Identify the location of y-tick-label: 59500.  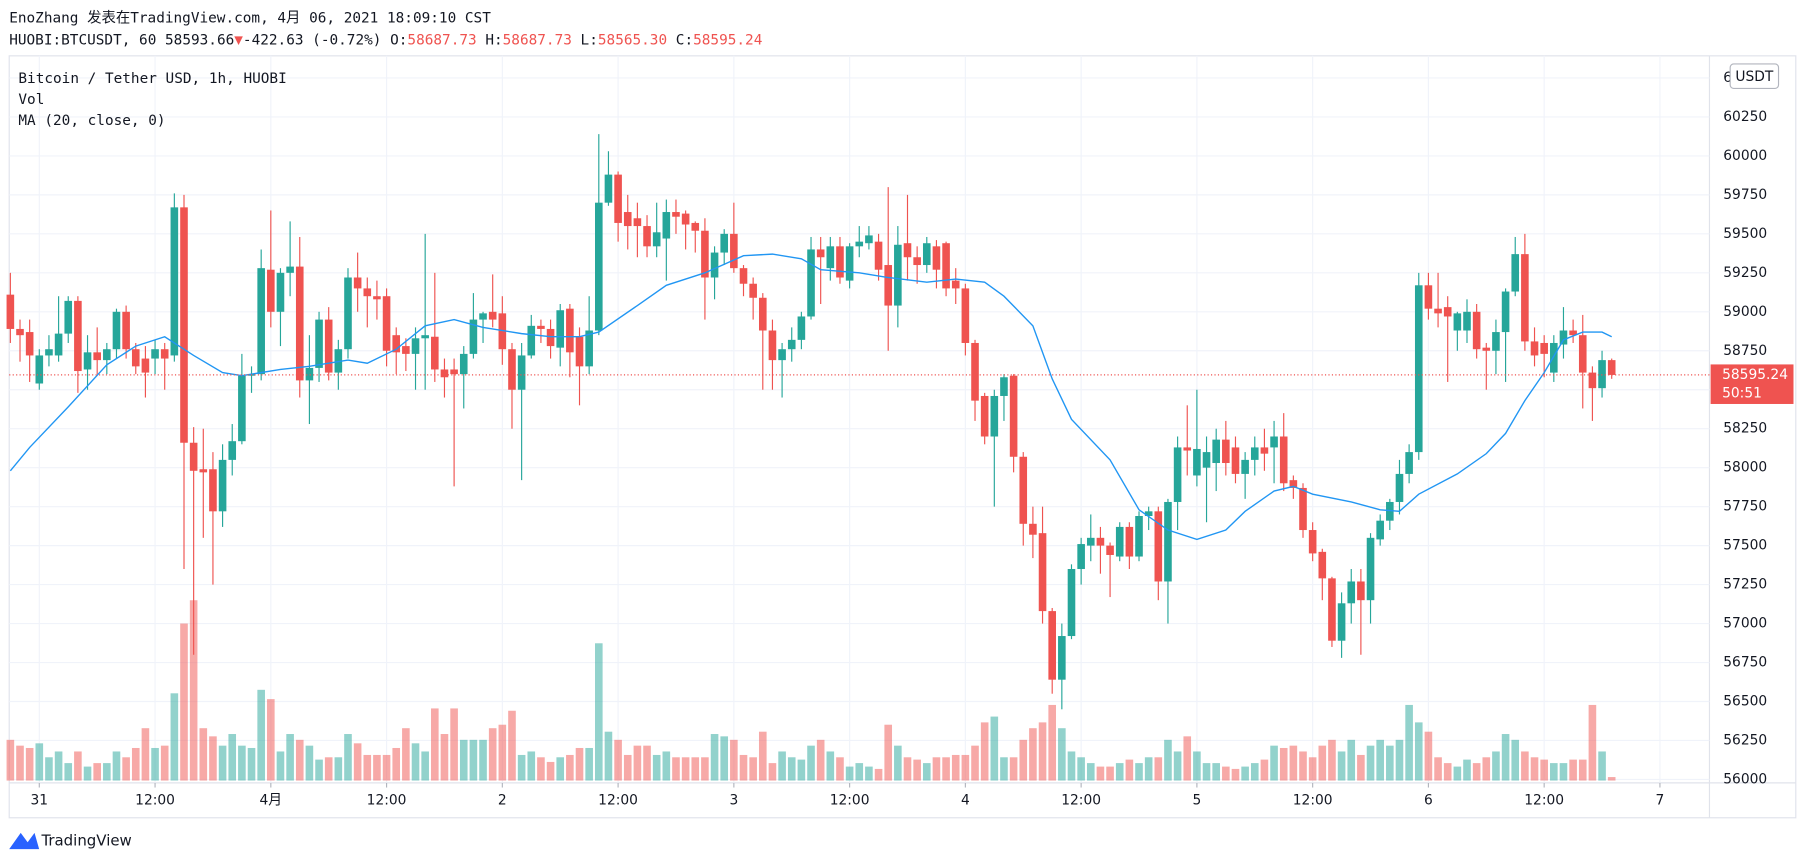
(1745, 234).